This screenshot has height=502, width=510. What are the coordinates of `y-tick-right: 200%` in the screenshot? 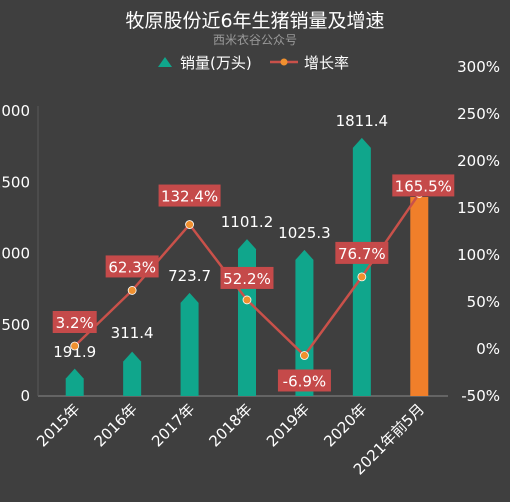 It's located at (478, 161).